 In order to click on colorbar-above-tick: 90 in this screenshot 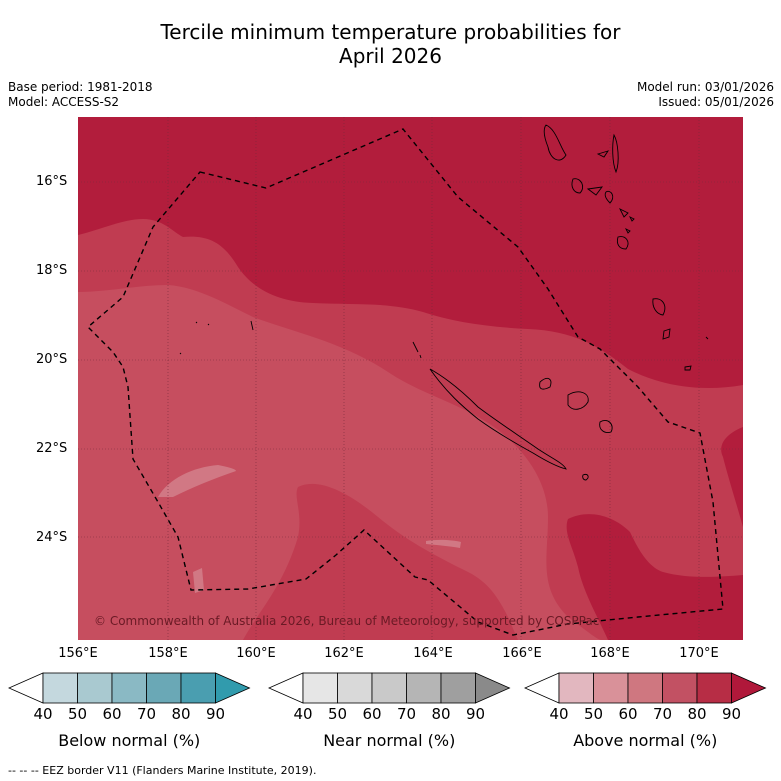, I will do `click(731, 714)`.